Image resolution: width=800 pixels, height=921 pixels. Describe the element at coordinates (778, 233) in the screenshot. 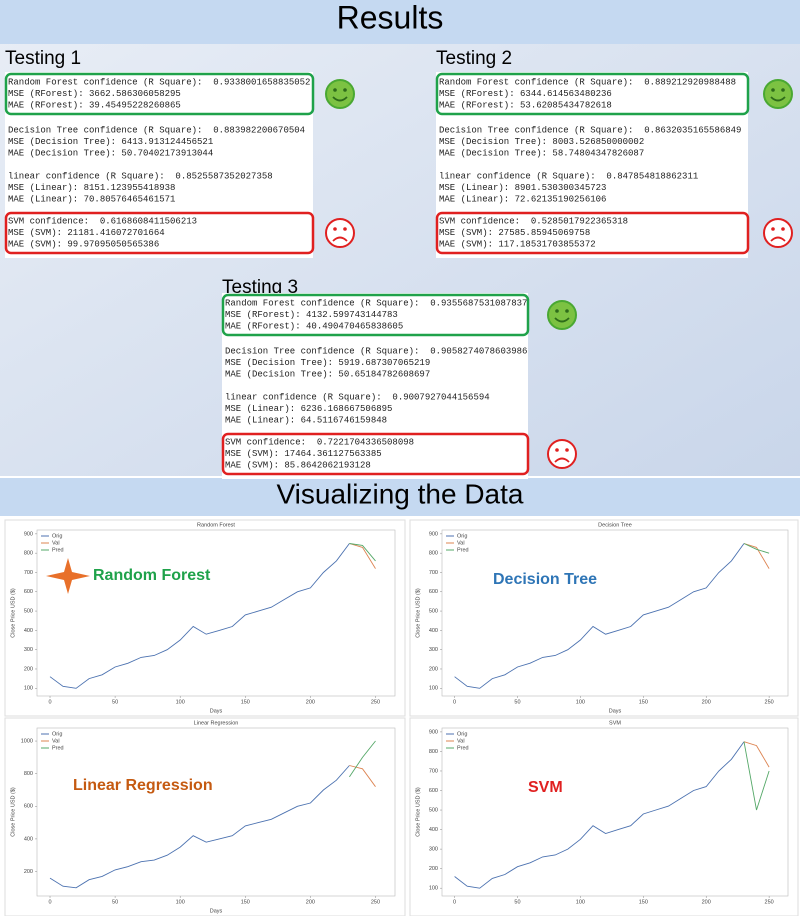

I see `frown-icon` at that location.